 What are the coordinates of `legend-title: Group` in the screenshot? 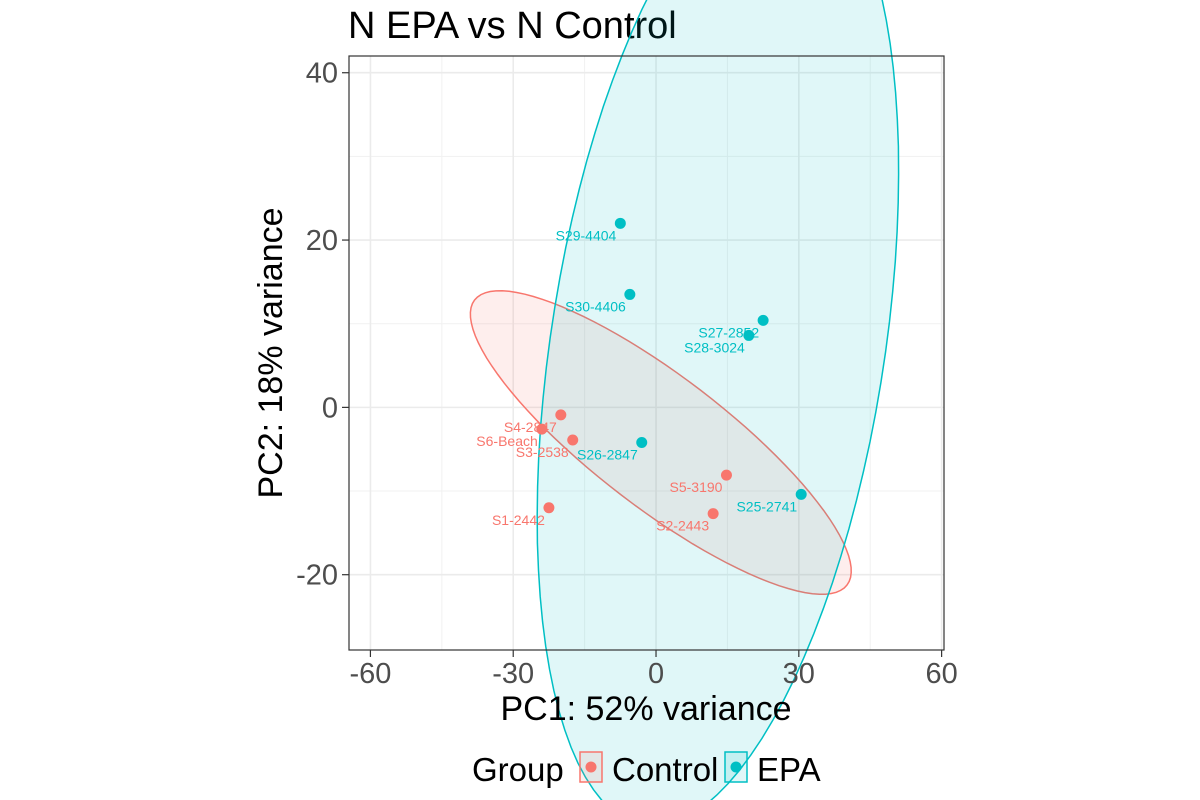 It's located at (518, 769).